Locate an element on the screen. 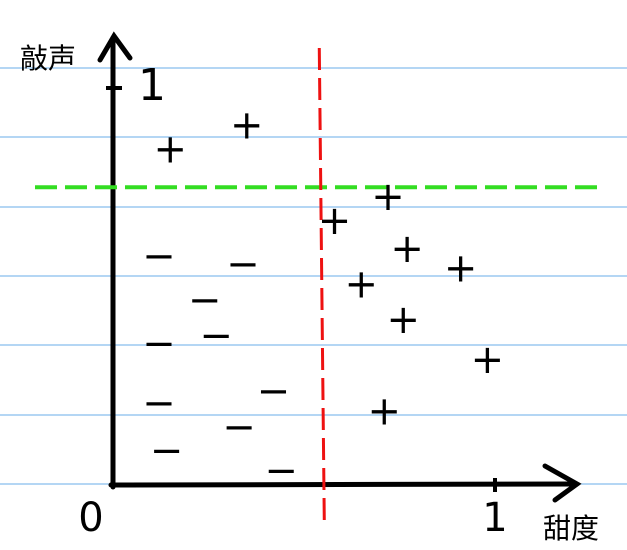  x-tick-label: 0 is located at coordinates (90, 518).